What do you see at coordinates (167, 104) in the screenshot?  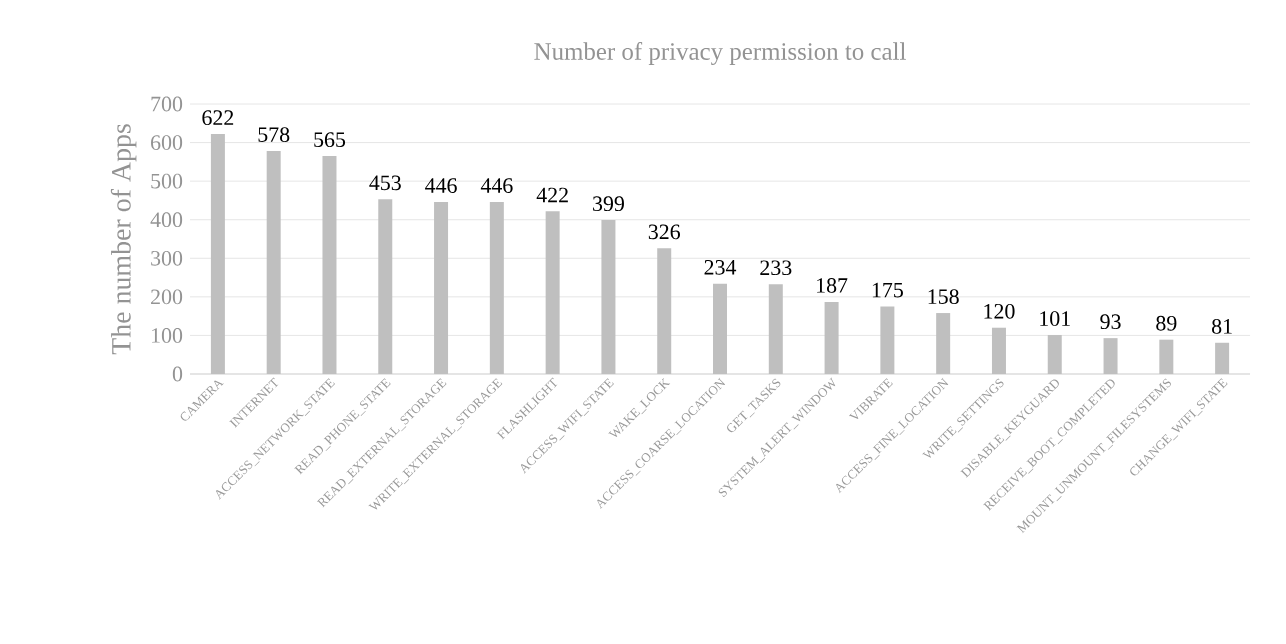 I see `y-tick-label: 700` at bounding box center [167, 104].